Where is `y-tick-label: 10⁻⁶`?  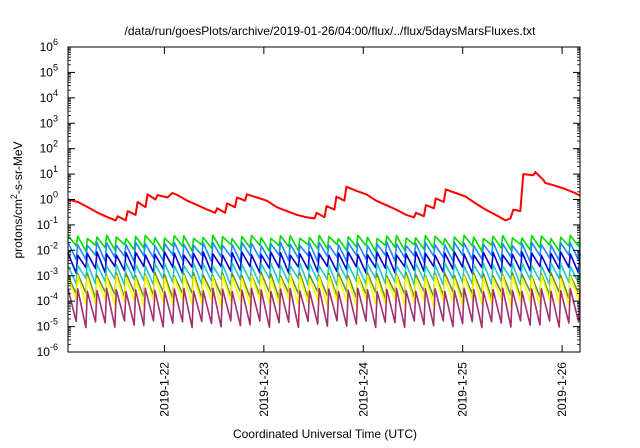
y-tick-label: 10⁻⁶ is located at coordinates (47, 350).